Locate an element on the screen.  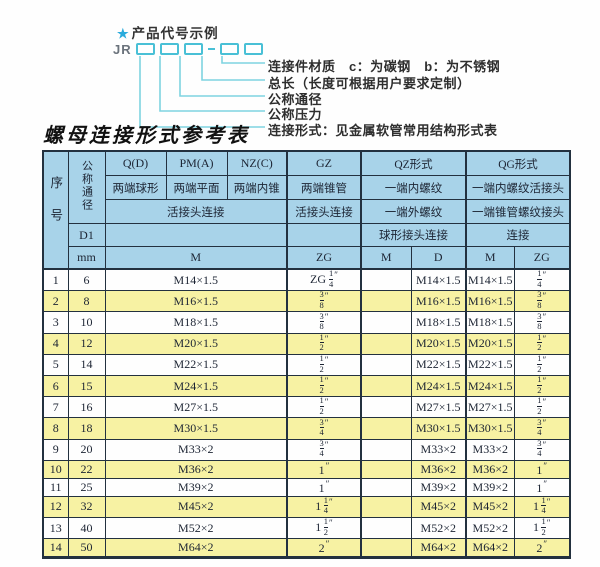
cell-qg-m: M20×1.5 is located at coordinates (490, 343).